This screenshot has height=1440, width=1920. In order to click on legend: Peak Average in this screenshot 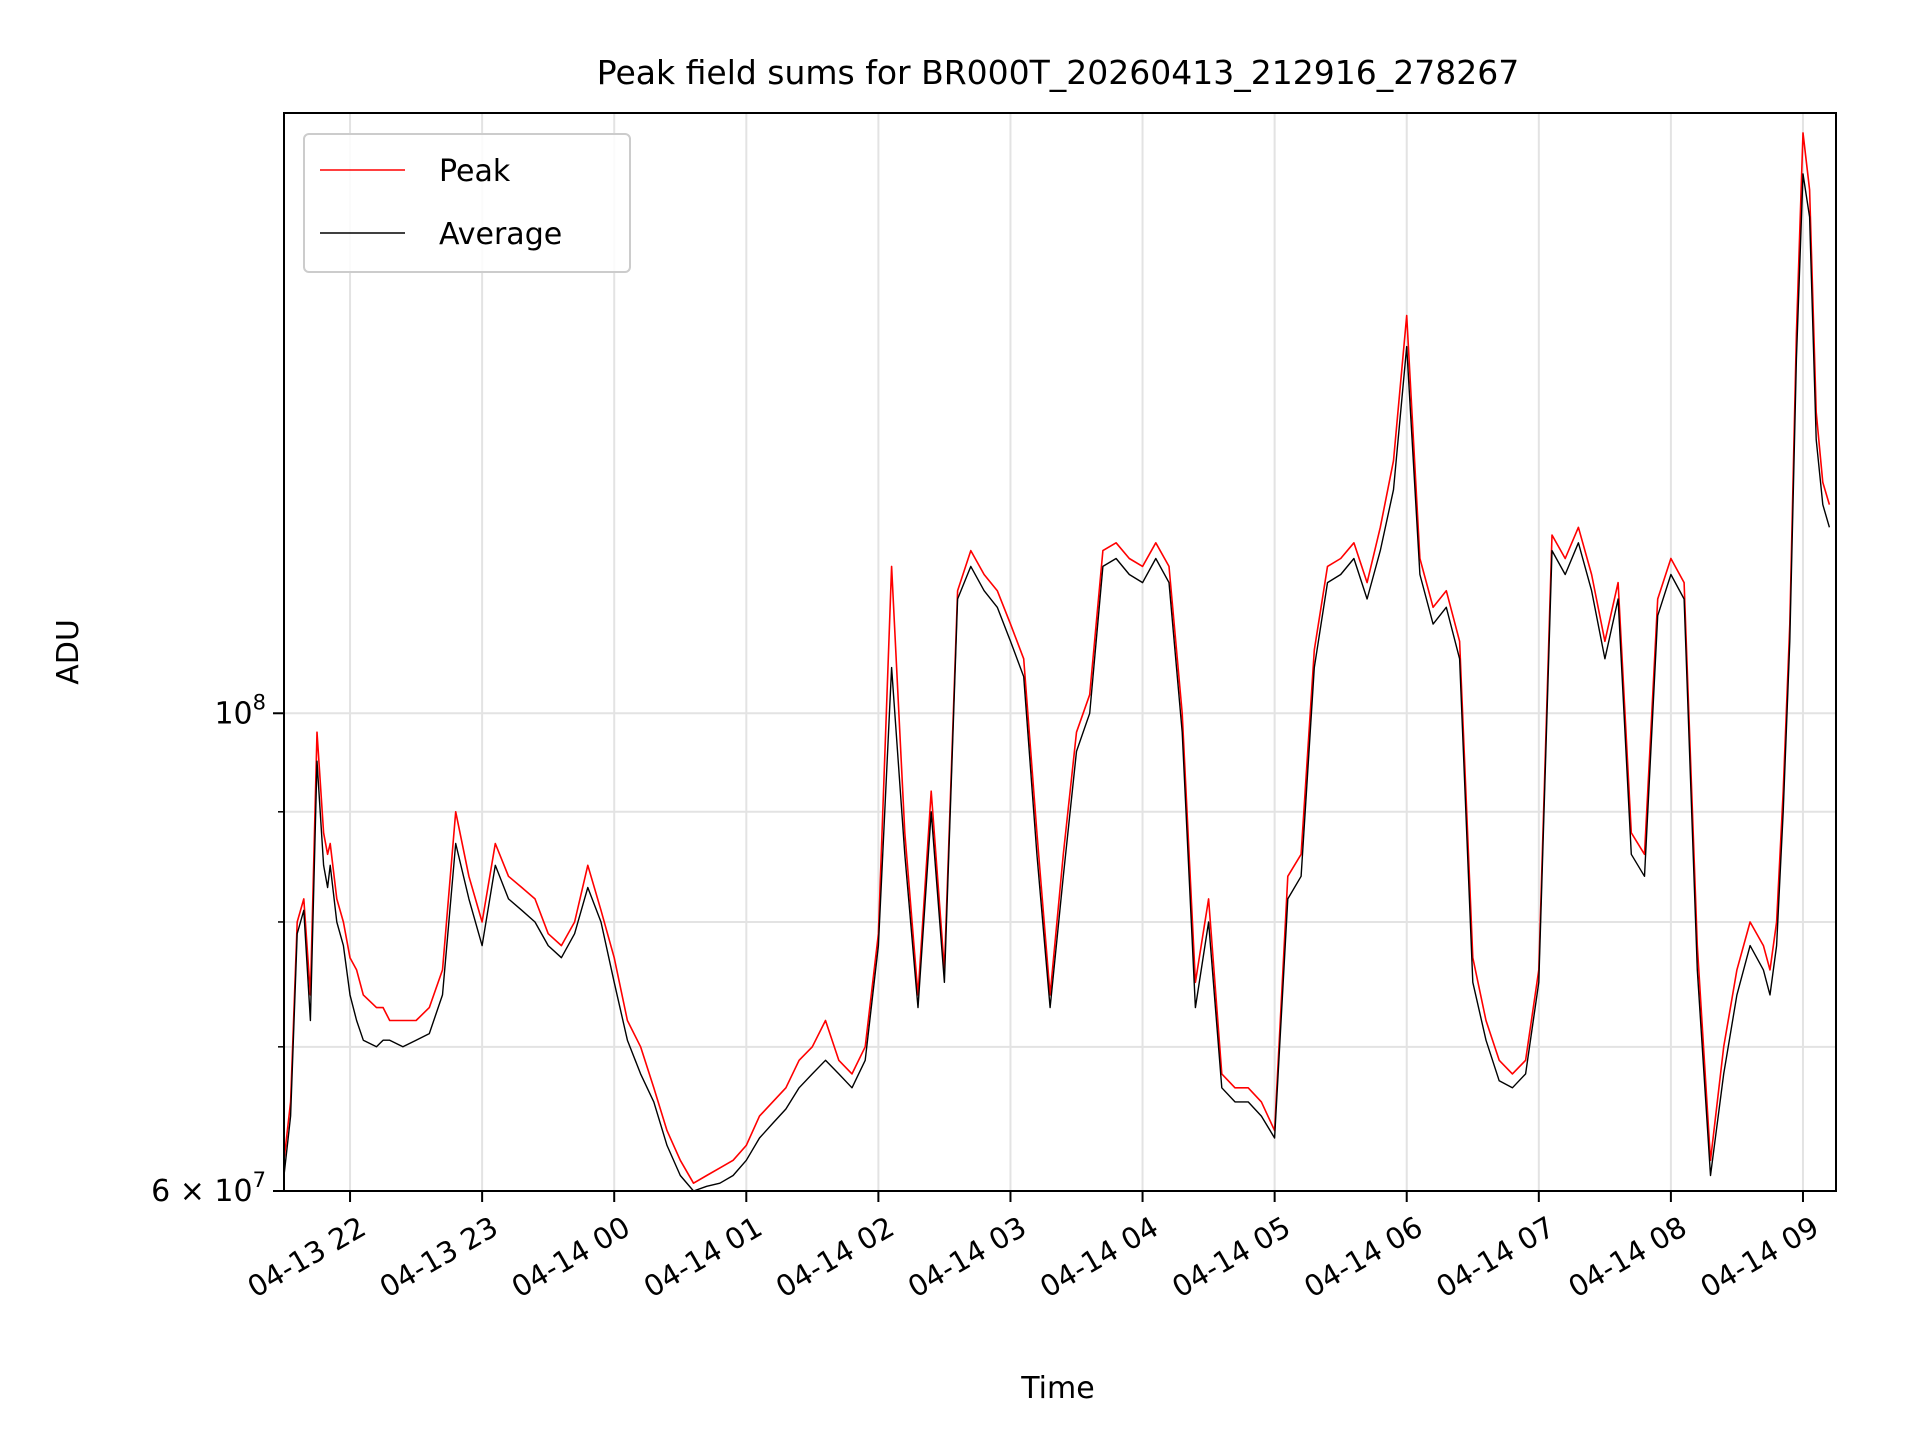, I will do `click(467, 203)`.